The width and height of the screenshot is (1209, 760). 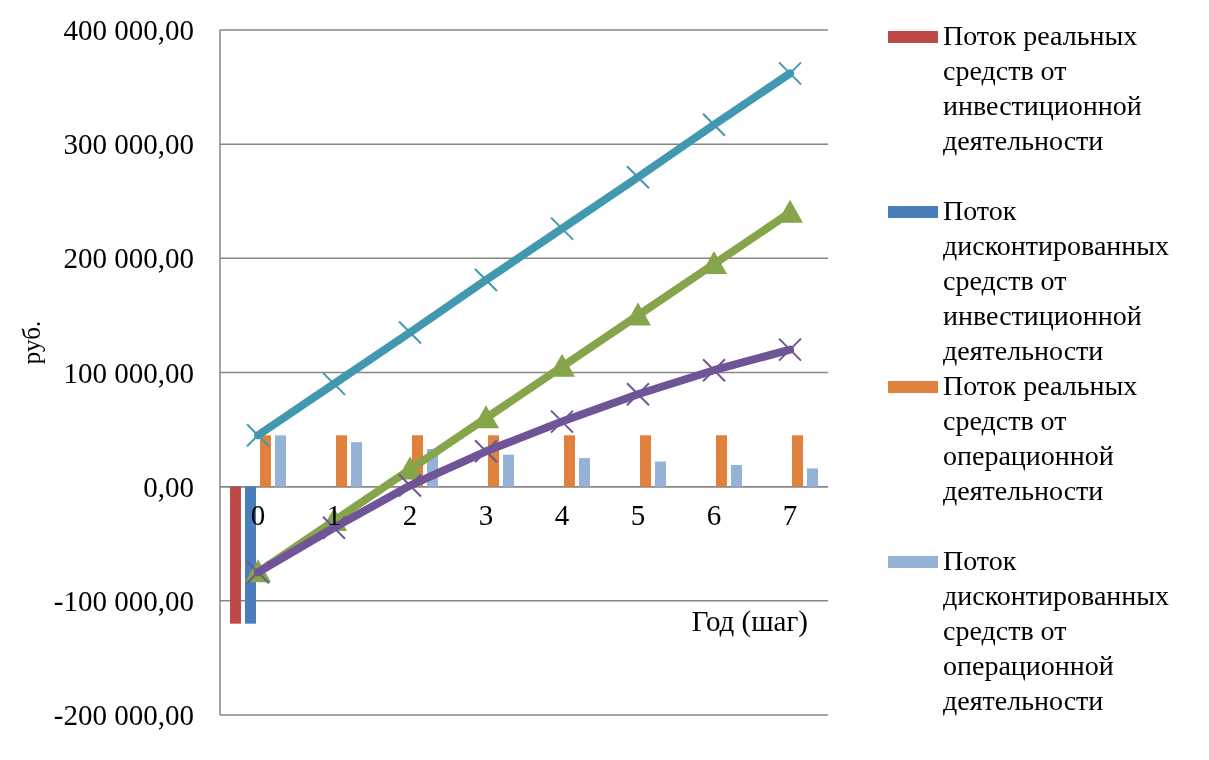 What do you see at coordinates (1056, 630) in the screenshot?
I see `legend-label: Поток дисконтированных средств от операционной деятельности` at bounding box center [1056, 630].